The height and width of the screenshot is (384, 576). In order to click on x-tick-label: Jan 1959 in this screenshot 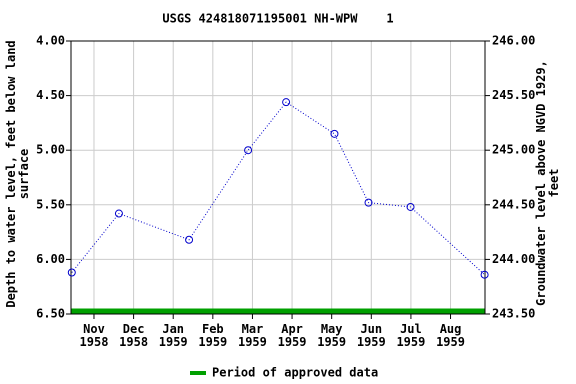, I will do `click(173, 335)`.